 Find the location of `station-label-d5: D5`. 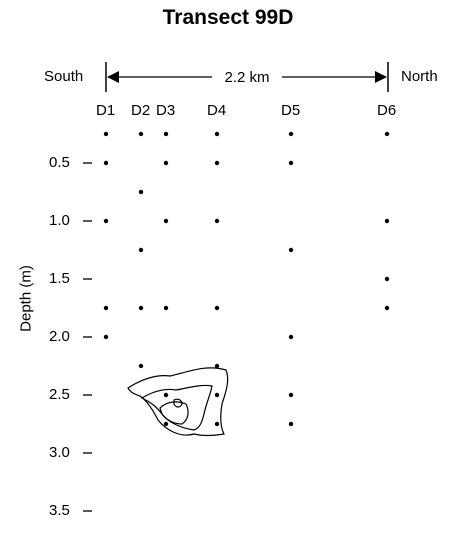

station-label-d5: D5 is located at coordinates (291, 110).